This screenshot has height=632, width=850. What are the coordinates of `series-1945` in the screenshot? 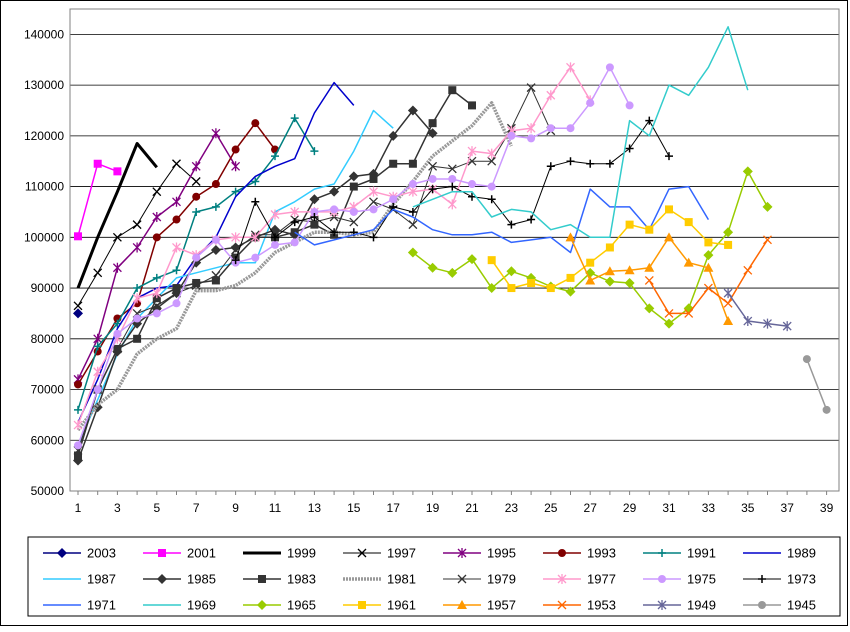 It's located at (816, 384).